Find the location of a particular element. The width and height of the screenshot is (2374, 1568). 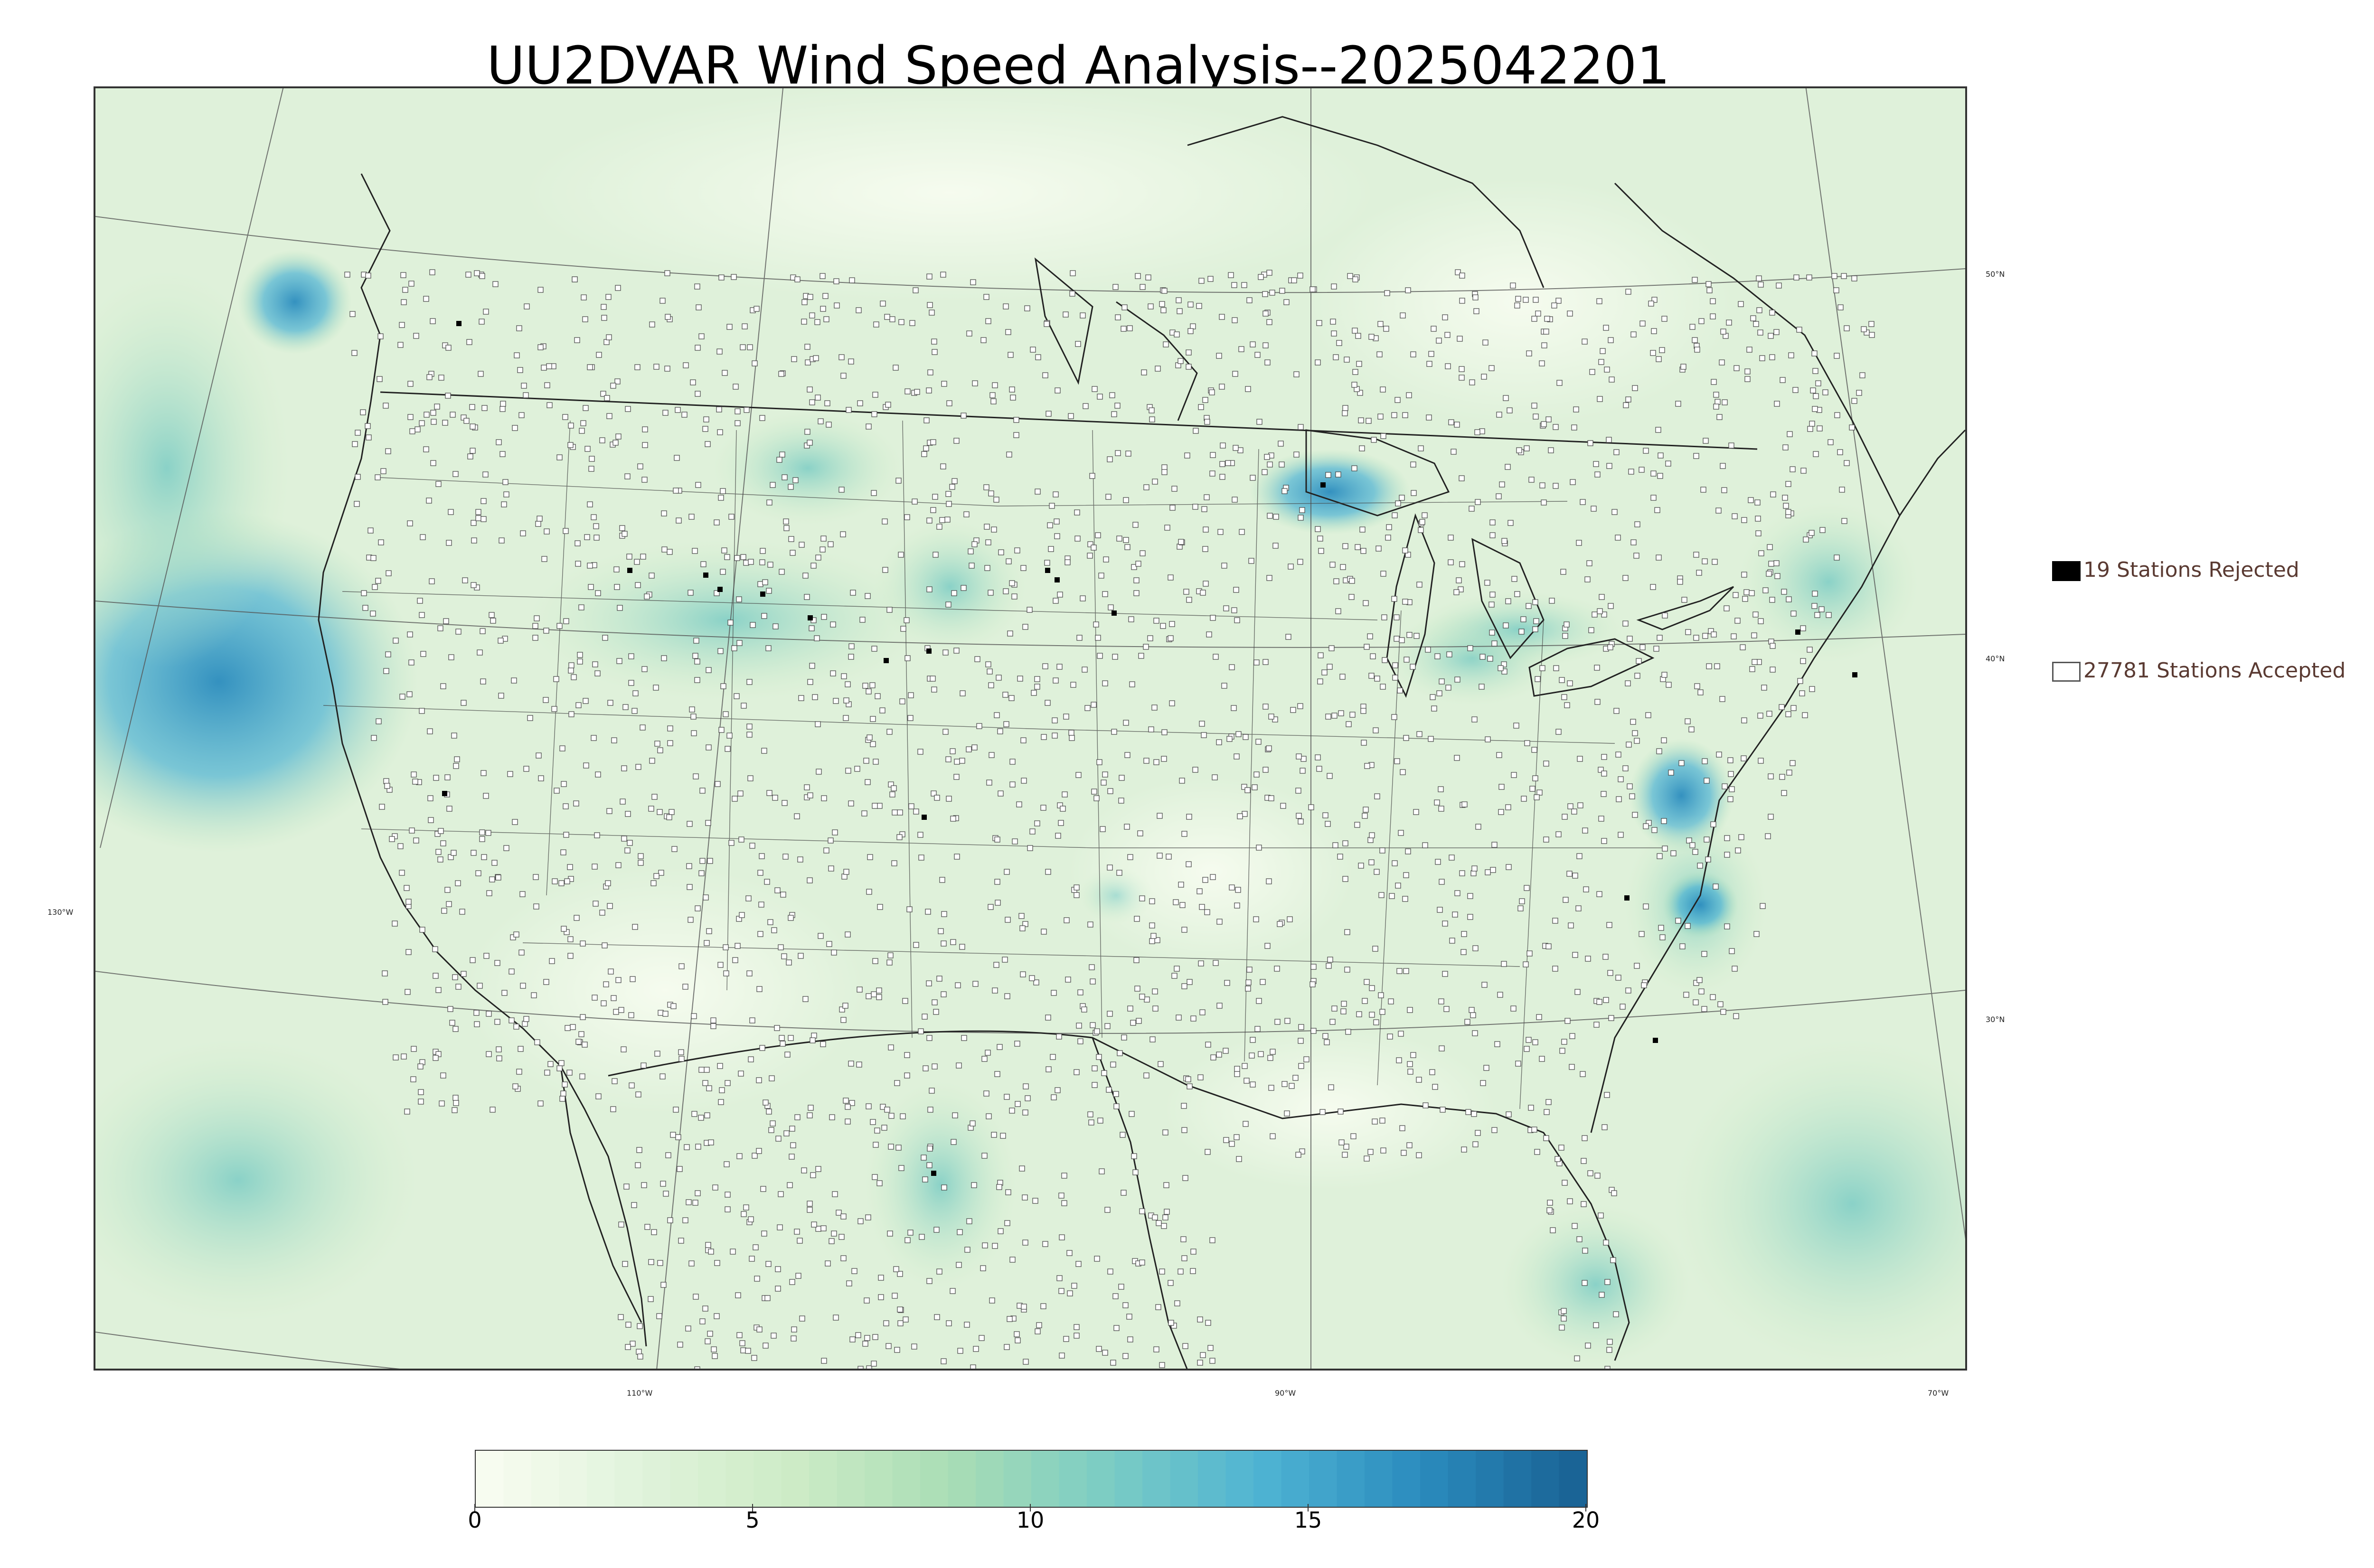

station-rejected is located at coordinates (1114, 613).